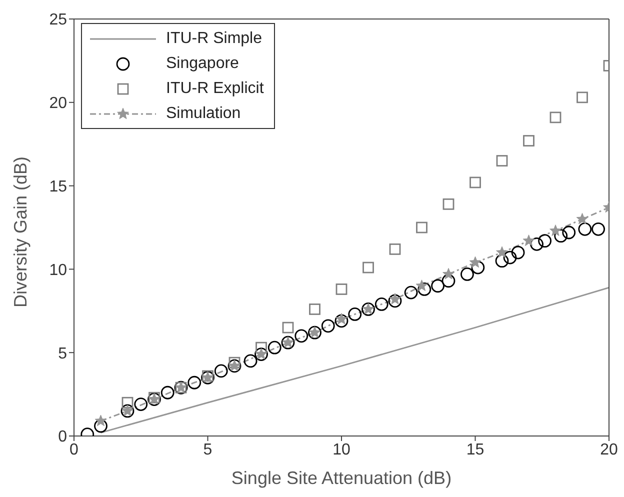 This screenshot has width=624, height=497. What do you see at coordinates (20, 232) in the screenshot?
I see `y-axis-title: Diversity Gain (dB)` at bounding box center [20, 232].